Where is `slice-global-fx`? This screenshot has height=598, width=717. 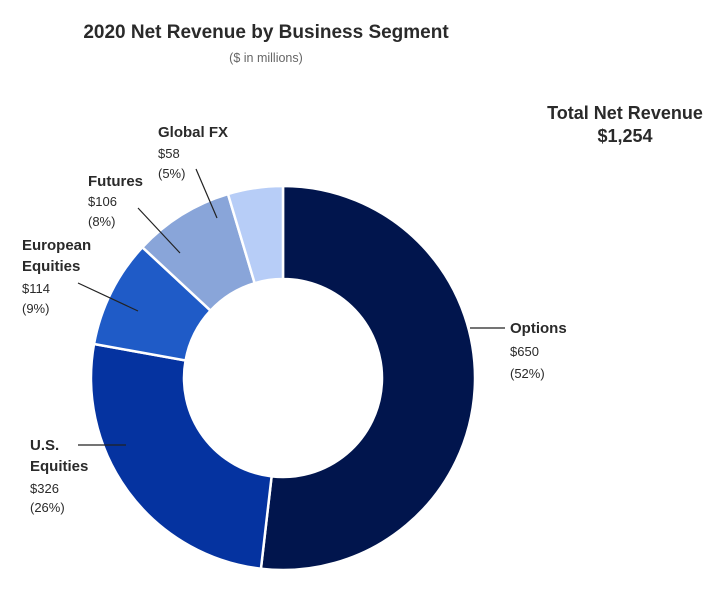
slice-global-fx is located at coordinates (255, 234).